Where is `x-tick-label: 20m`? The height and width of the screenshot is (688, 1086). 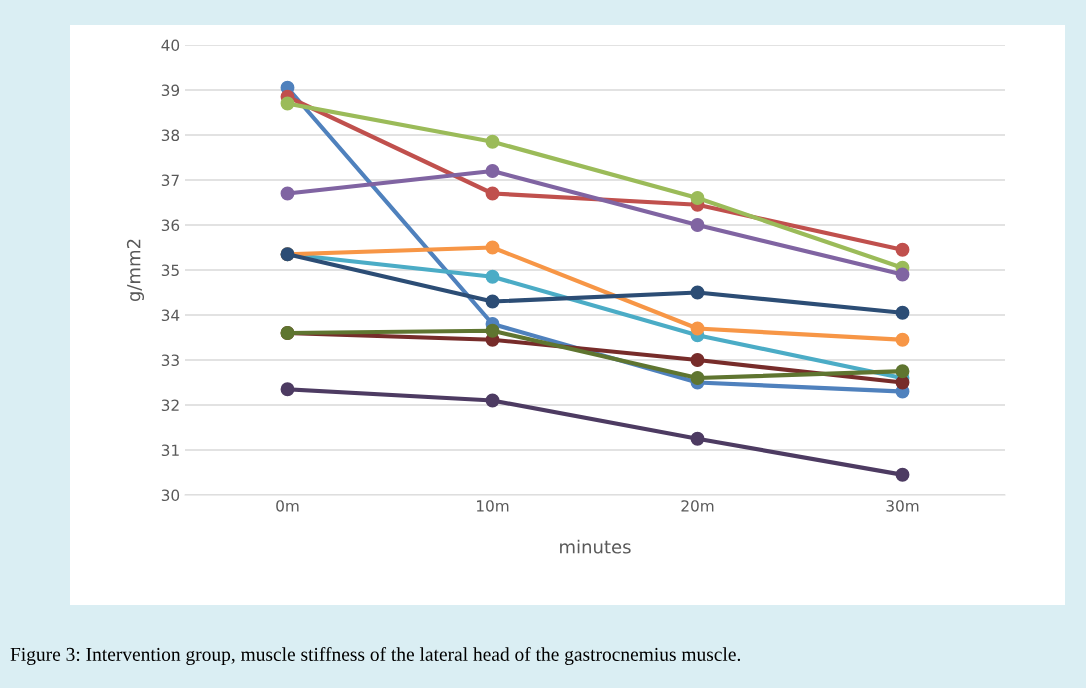
x-tick-label: 20m is located at coordinates (697, 506).